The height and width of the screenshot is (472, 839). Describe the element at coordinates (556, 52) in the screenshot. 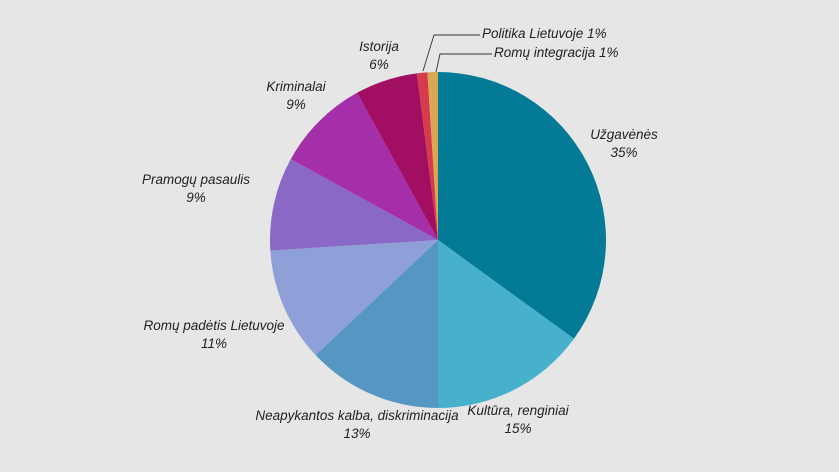

I see `slice-label-8: Romų integracija 1%` at that location.